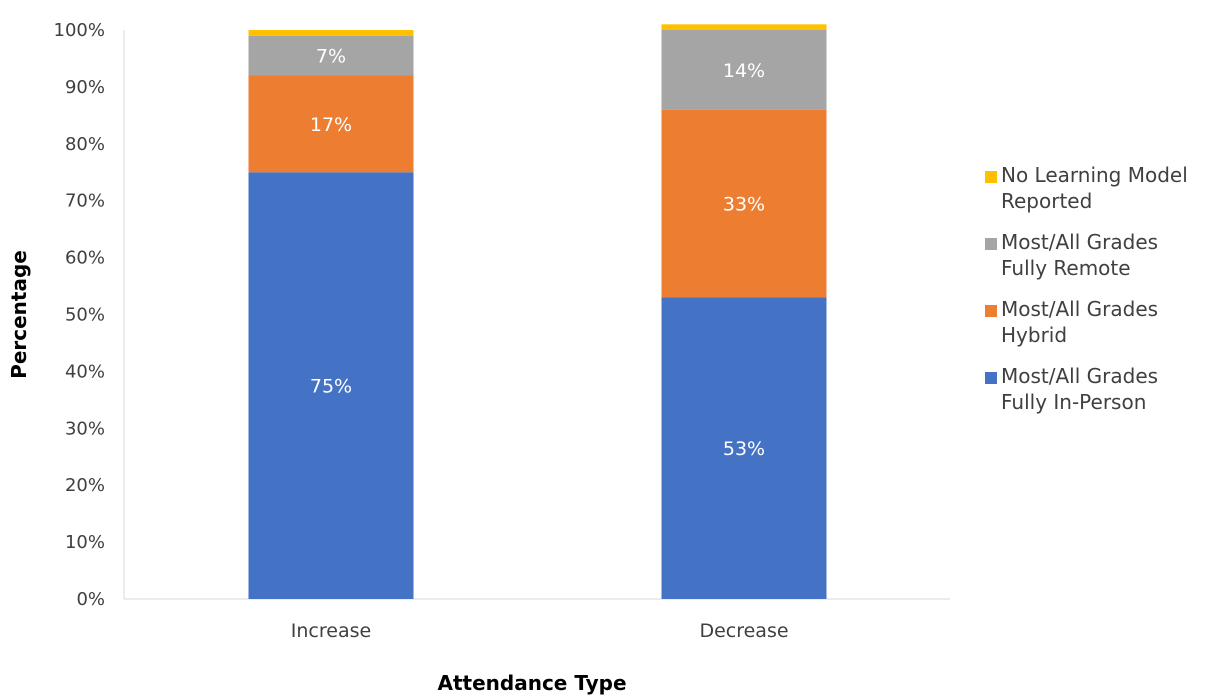  What do you see at coordinates (90, 599) in the screenshot?
I see `y-tick-label: 0%` at bounding box center [90, 599].